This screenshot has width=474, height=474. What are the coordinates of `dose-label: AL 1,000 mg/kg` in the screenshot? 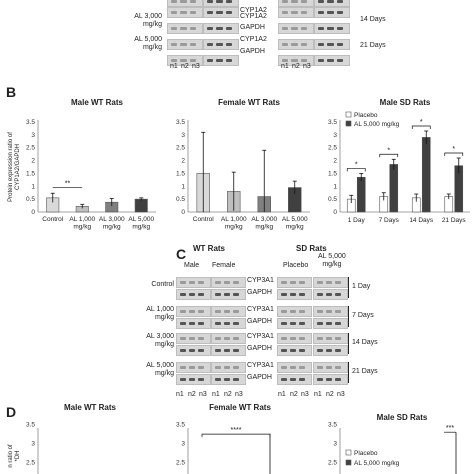 It's located at (160, 313).